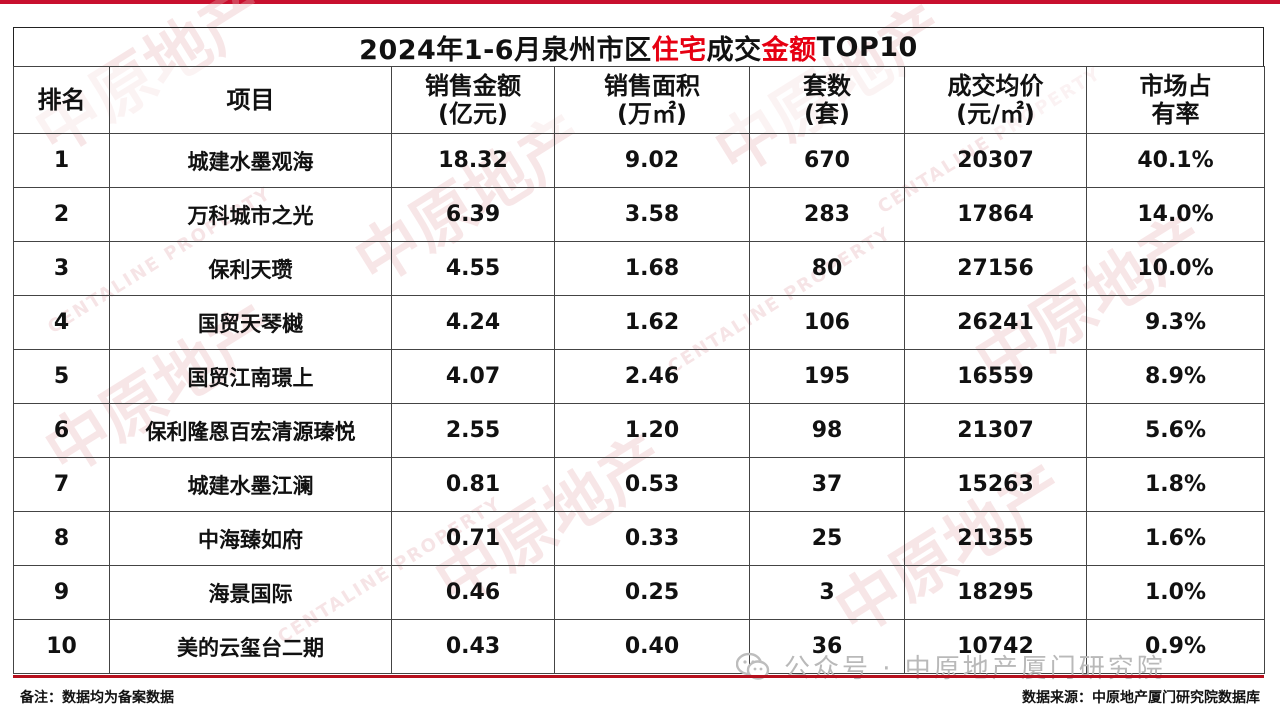 The width and height of the screenshot is (1280, 720). I want to click on cell-sales-amount: 2.55, so click(473, 430).